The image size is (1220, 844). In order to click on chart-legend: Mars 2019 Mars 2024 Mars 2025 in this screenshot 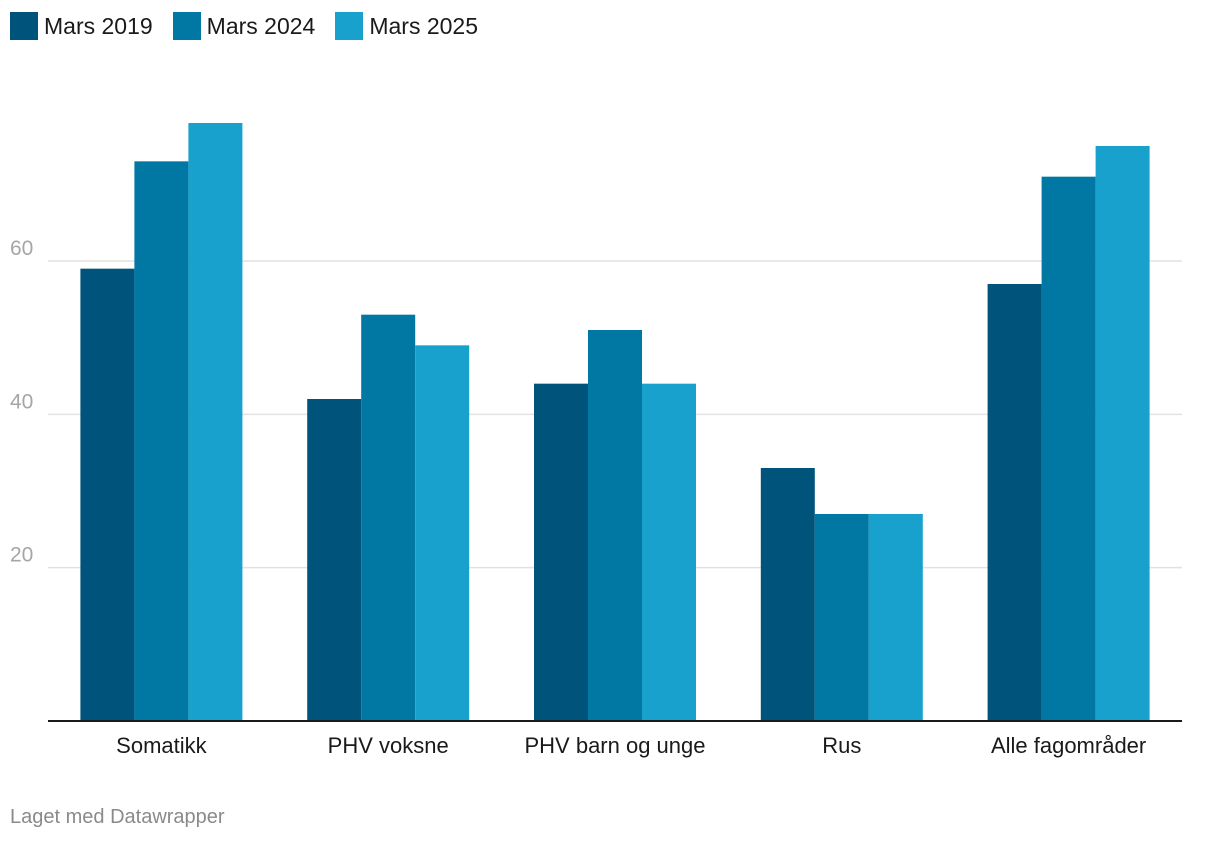, I will do `click(254, 26)`.